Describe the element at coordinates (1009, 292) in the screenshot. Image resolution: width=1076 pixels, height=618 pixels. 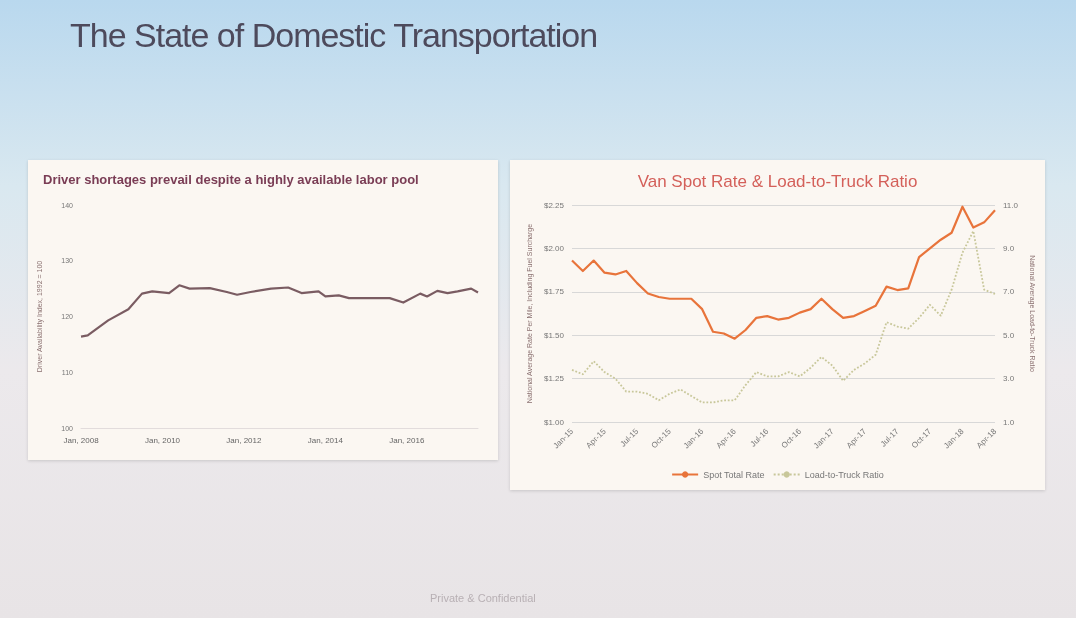
I see `y2-tick-label: 7.0` at that location.